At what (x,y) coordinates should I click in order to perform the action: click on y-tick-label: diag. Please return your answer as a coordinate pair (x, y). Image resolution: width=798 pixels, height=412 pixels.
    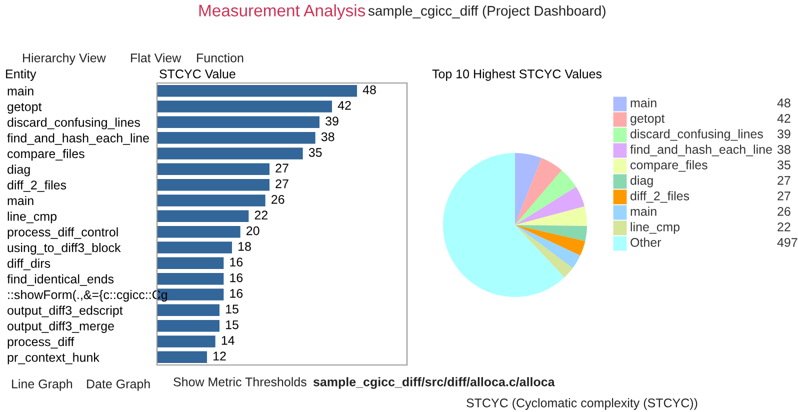
    Looking at the image, I should click on (19, 170).